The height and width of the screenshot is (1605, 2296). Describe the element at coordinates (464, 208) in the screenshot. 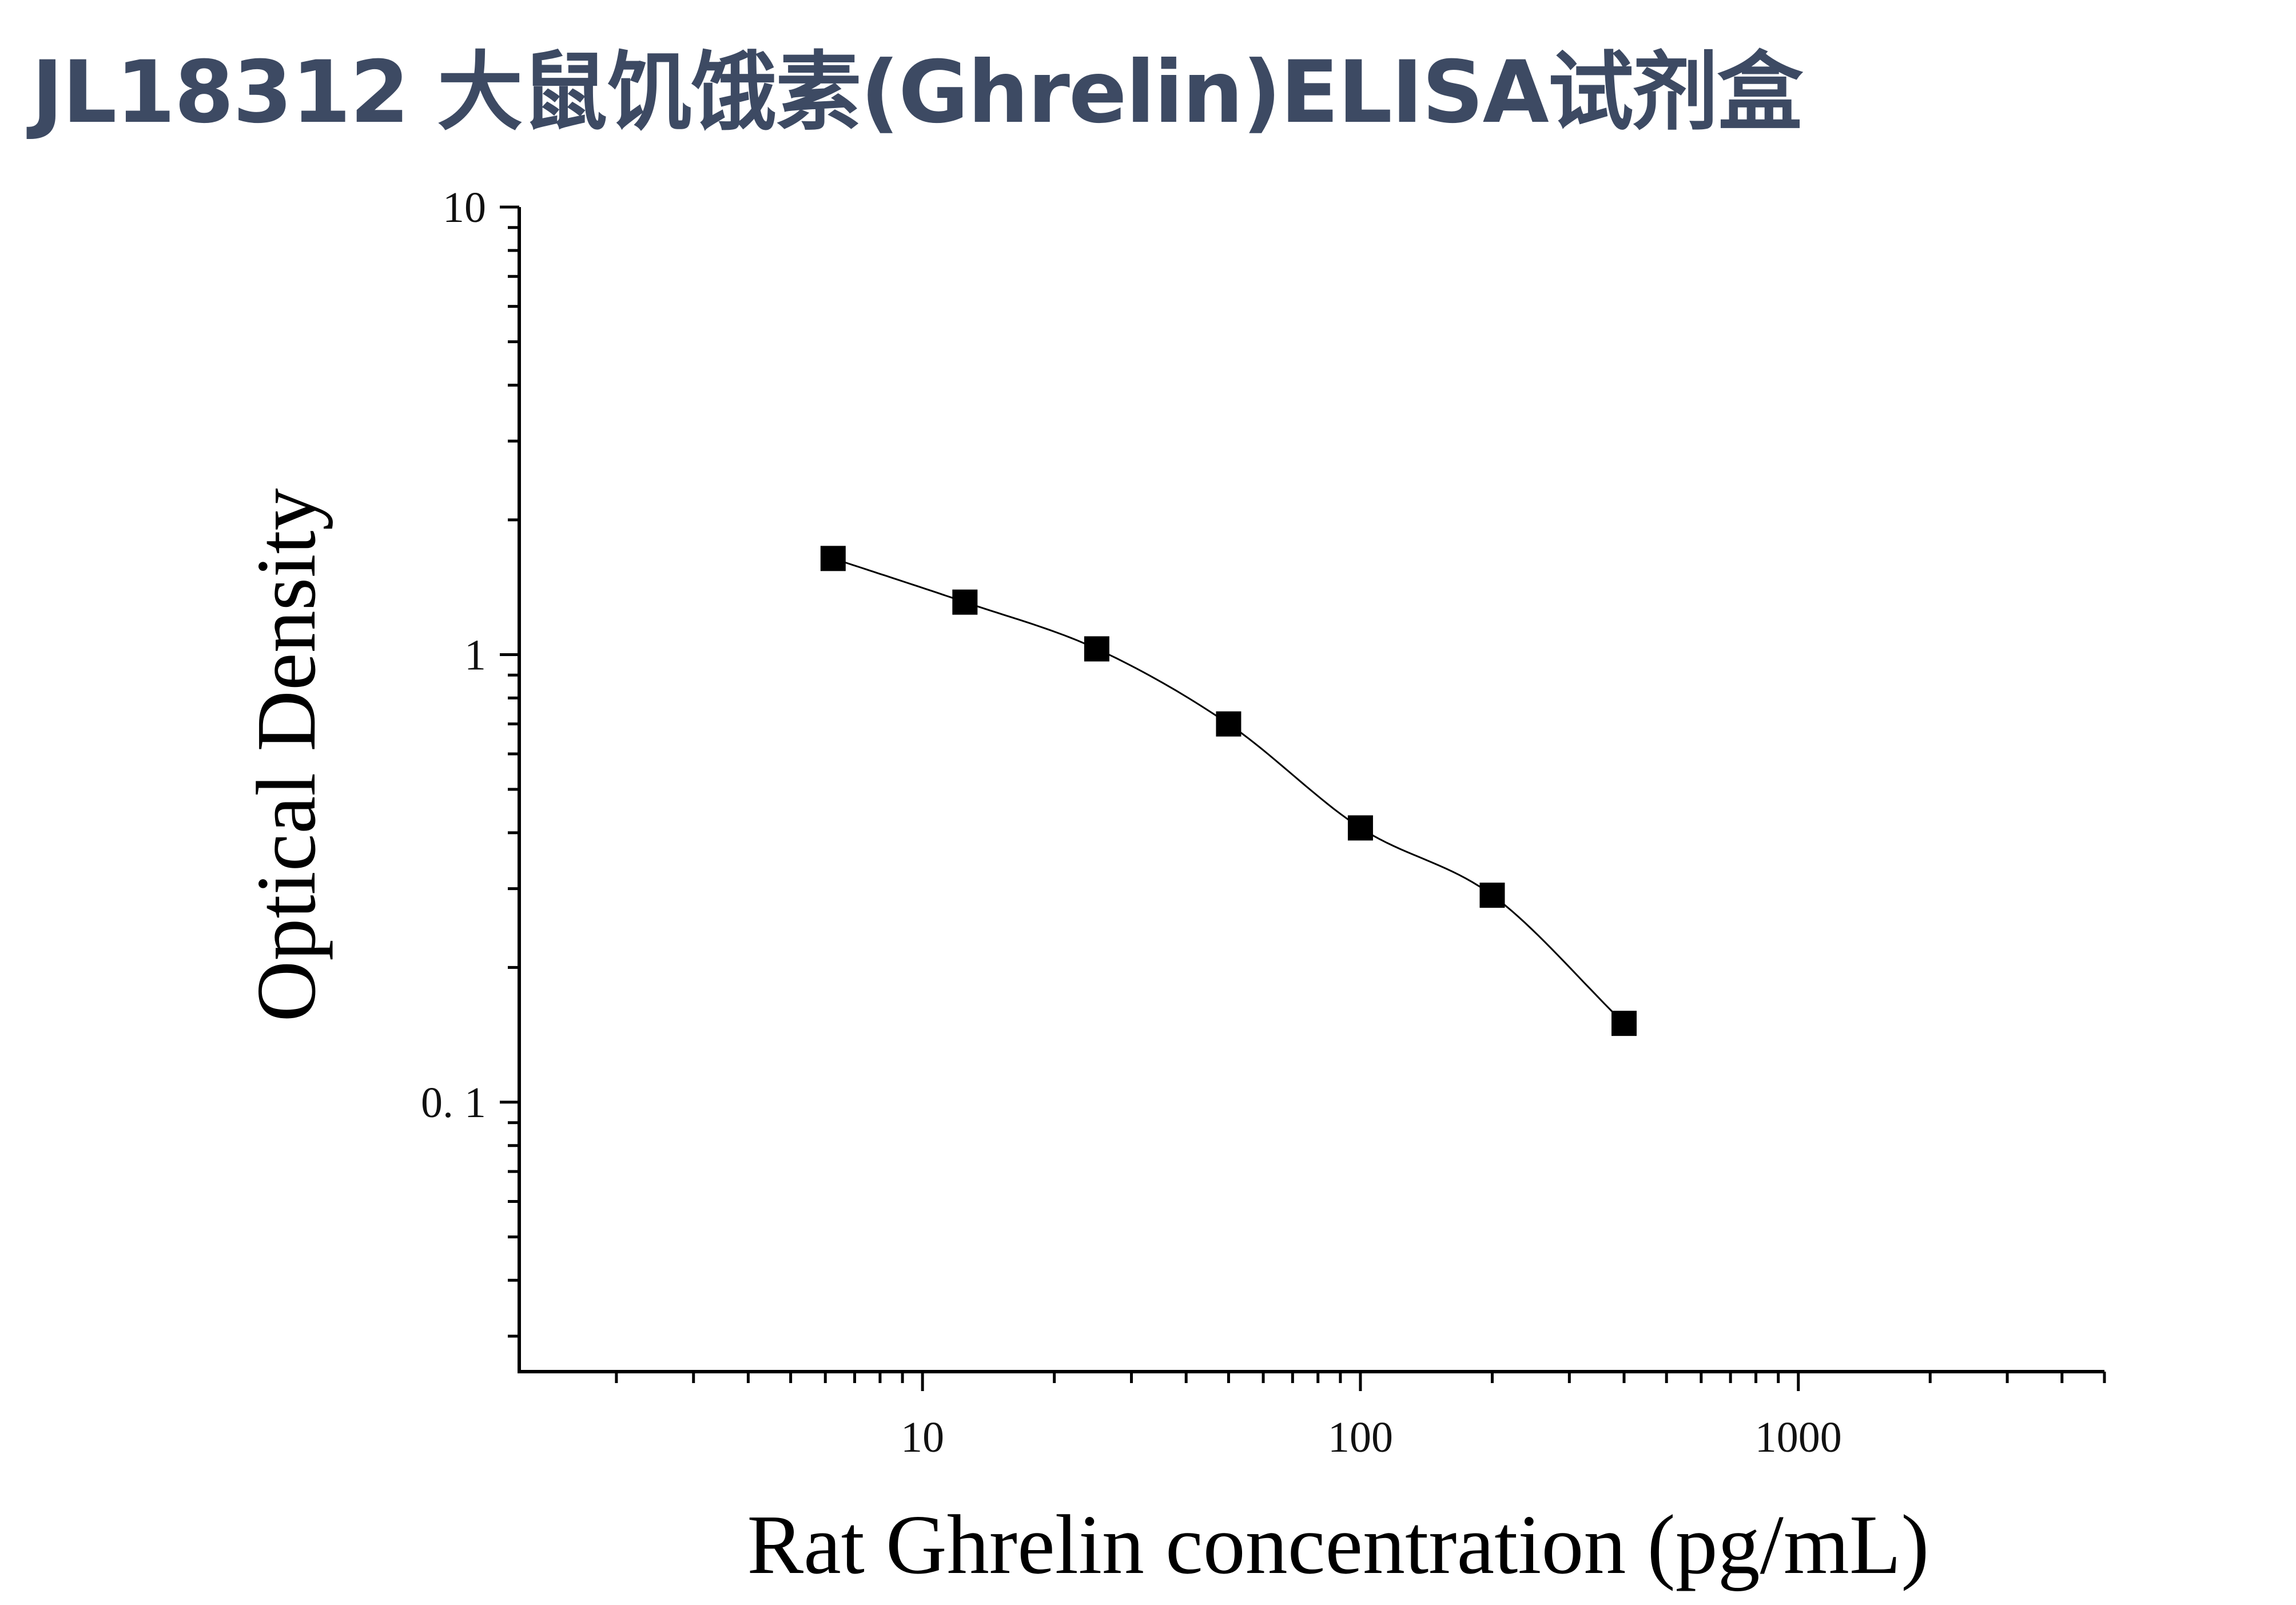

I see `y-tick-label: 10` at that location.